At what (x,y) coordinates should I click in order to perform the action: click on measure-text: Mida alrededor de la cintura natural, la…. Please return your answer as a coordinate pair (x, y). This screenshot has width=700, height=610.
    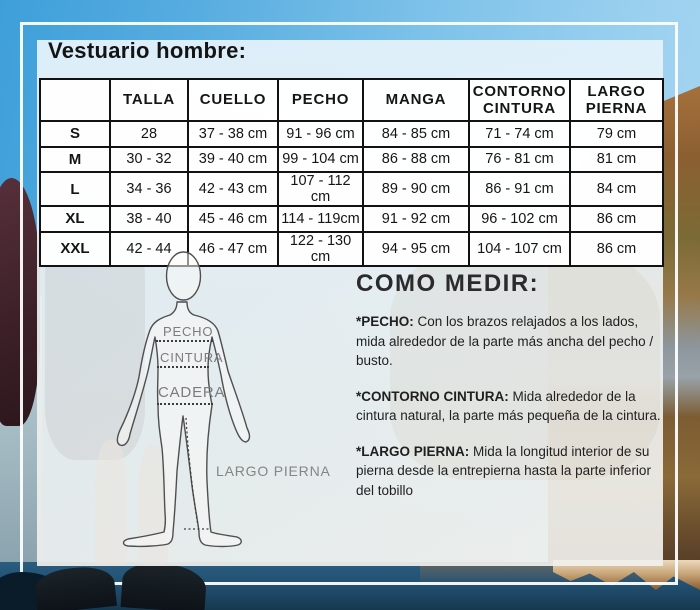
    Looking at the image, I should click on (508, 406).